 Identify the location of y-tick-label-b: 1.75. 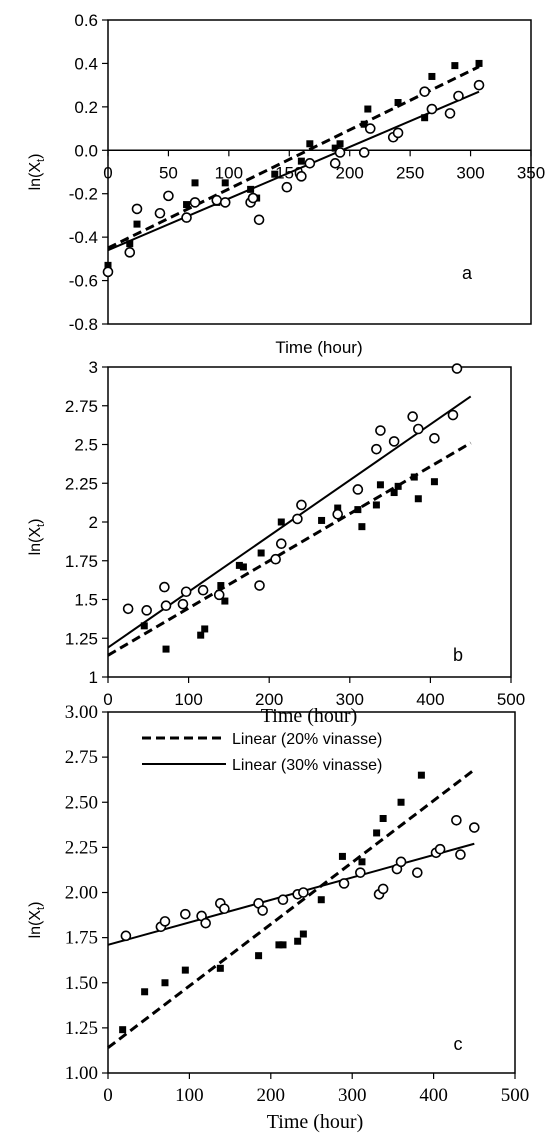
(81, 561).